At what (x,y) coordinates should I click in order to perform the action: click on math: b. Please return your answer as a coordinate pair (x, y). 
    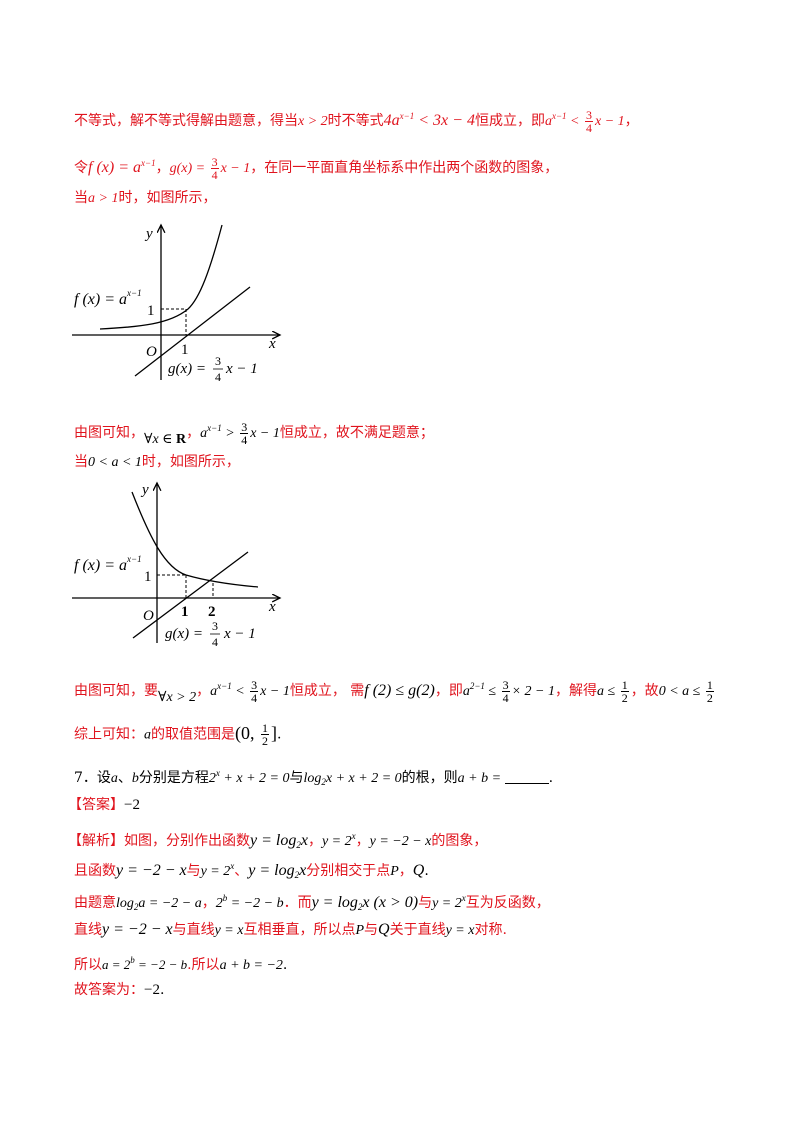
    Looking at the image, I should click on (135, 778).